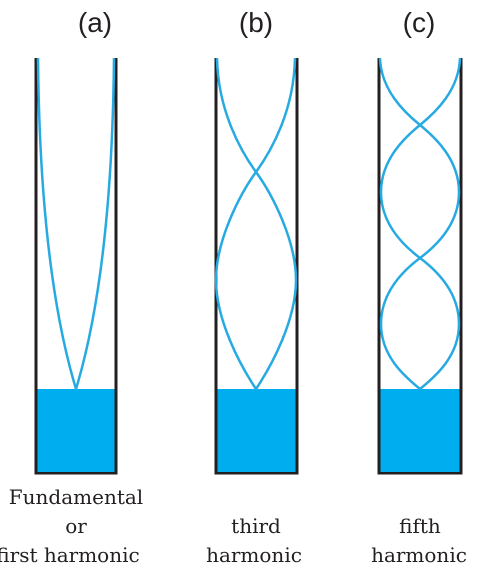  Describe the element at coordinates (419, 555) in the screenshot. I see `panel-c-caption-line-2: harmonic` at that location.